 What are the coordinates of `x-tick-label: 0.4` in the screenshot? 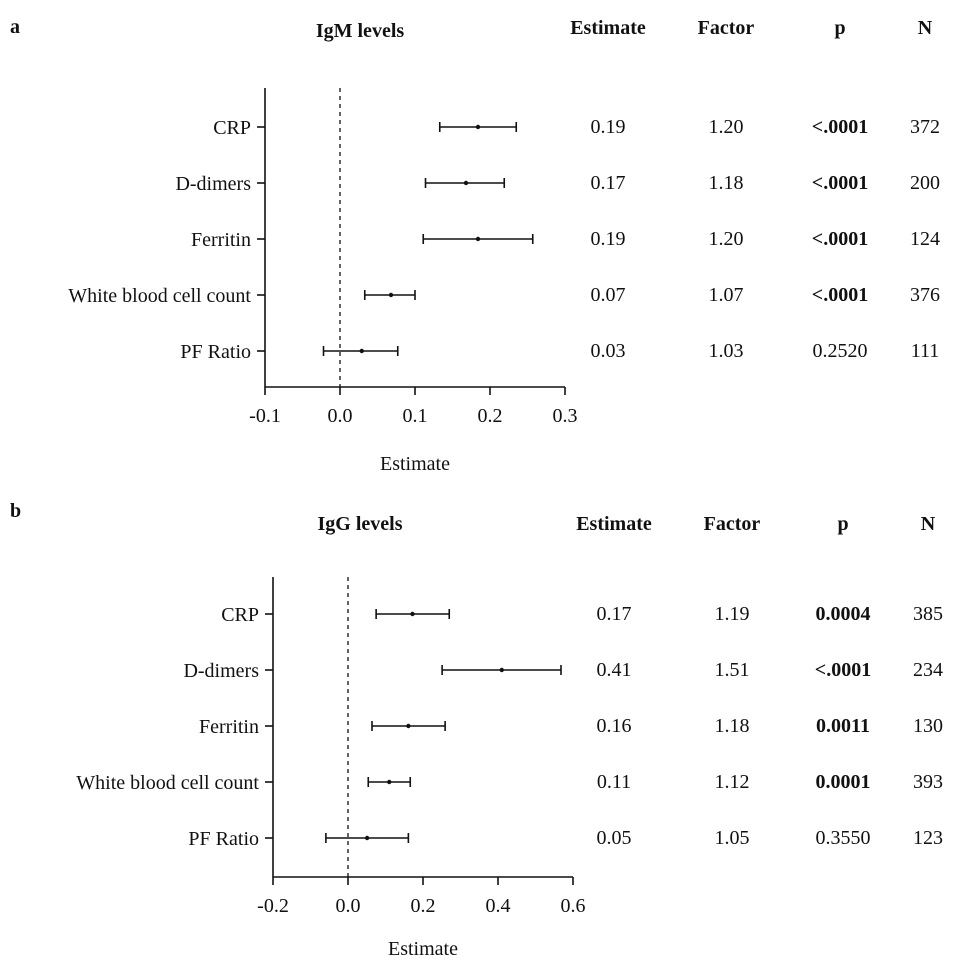 It's located at (498, 906).